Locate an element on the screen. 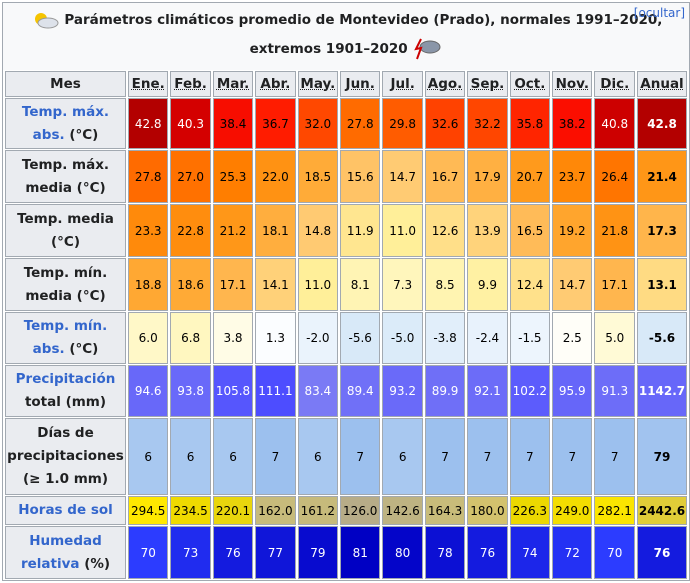  month-label: Mar. is located at coordinates (233, 84).